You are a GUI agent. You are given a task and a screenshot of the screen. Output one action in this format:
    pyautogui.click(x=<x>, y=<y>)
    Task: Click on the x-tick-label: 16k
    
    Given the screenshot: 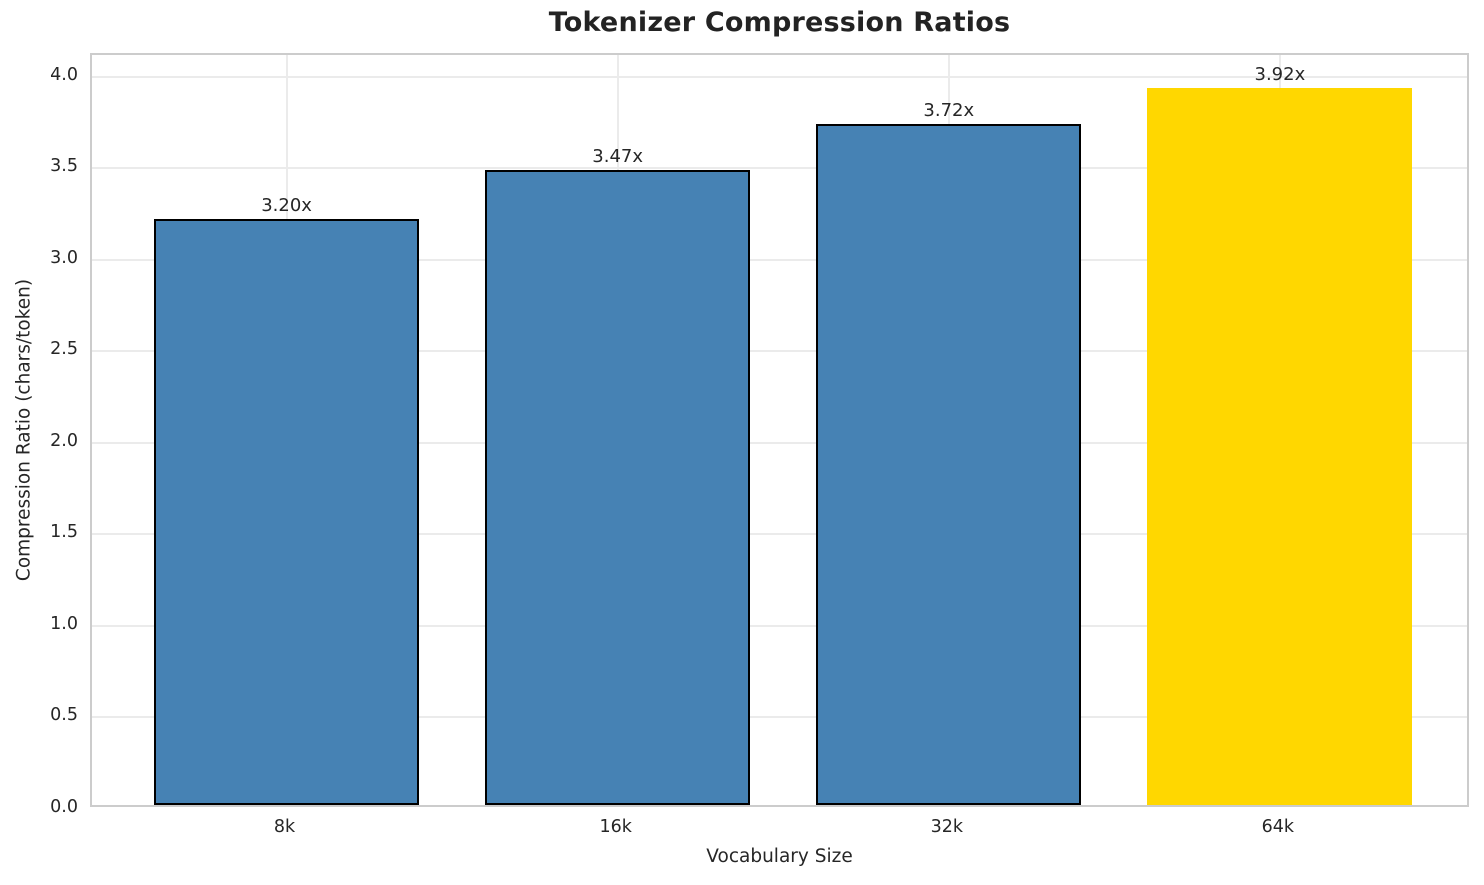 What is the action you would take?
    pyautogui.click(x=615, y=827)
    